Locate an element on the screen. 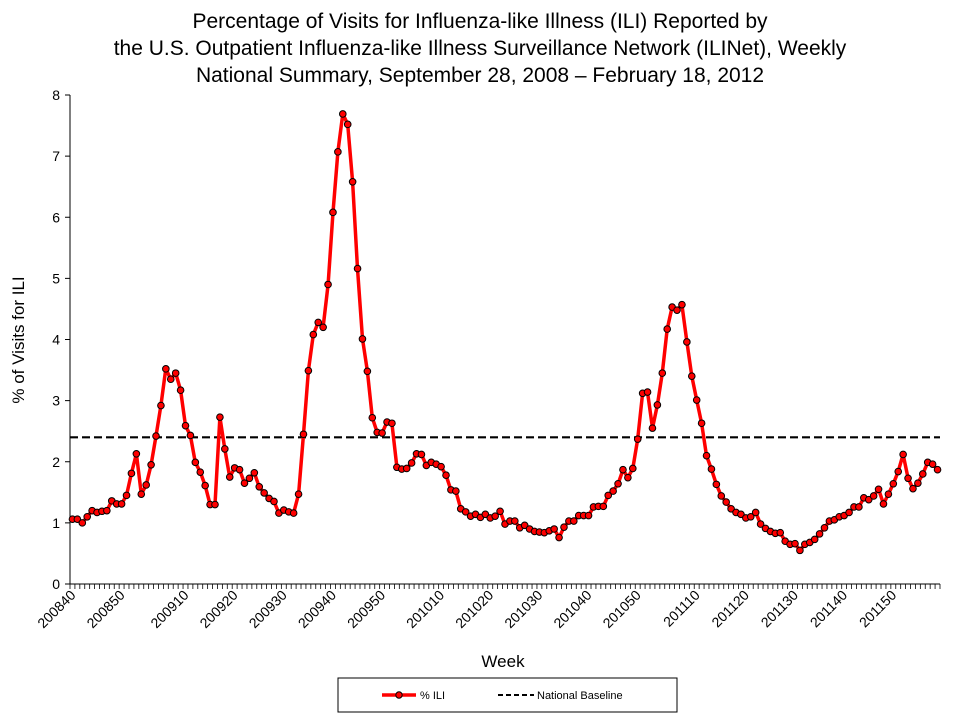 This screenshot has width=960, height=720. y-tick-label: 3 is located at coordinates (56, 401).